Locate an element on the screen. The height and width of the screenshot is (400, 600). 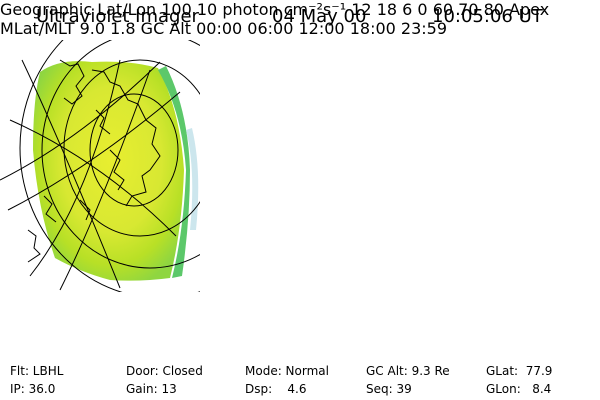
geo-rim-speckle is located at coordinates (192, 179).